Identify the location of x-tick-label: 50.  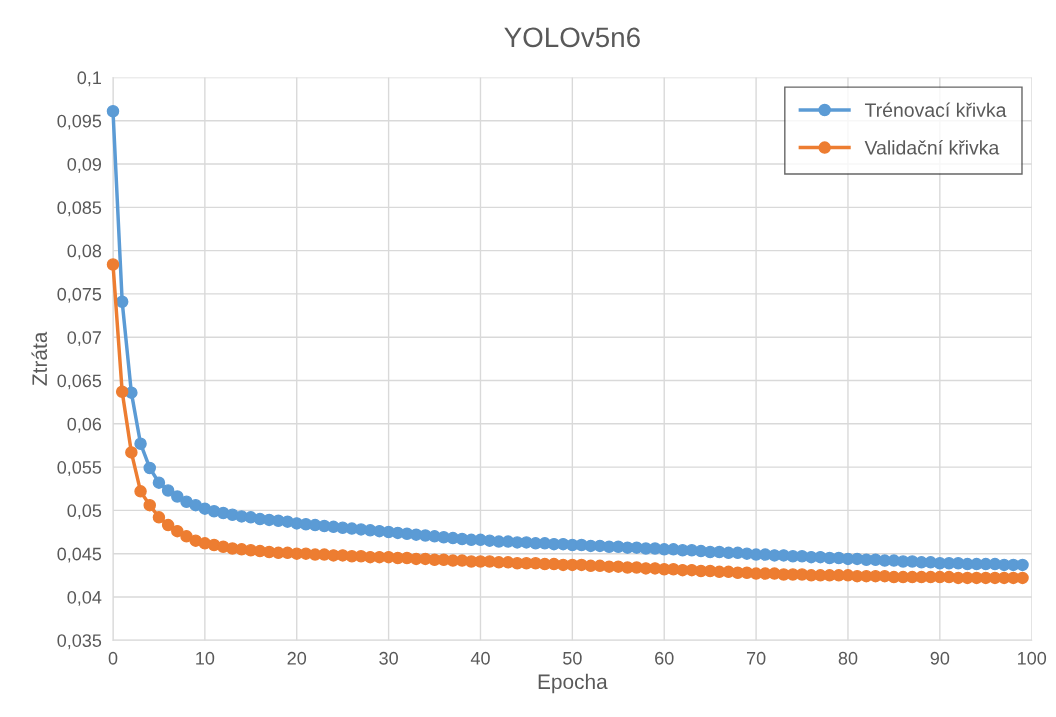
(572, 658).